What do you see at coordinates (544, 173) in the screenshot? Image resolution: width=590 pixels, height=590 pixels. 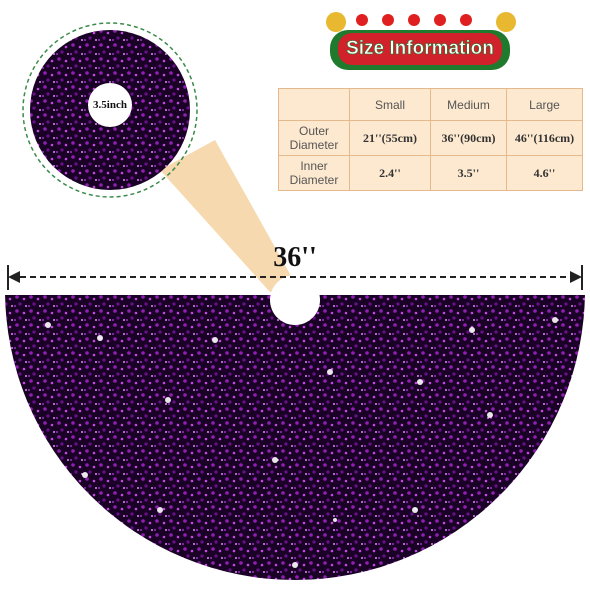 I see `cell: 4.6''` at bounding box center [544, 173].